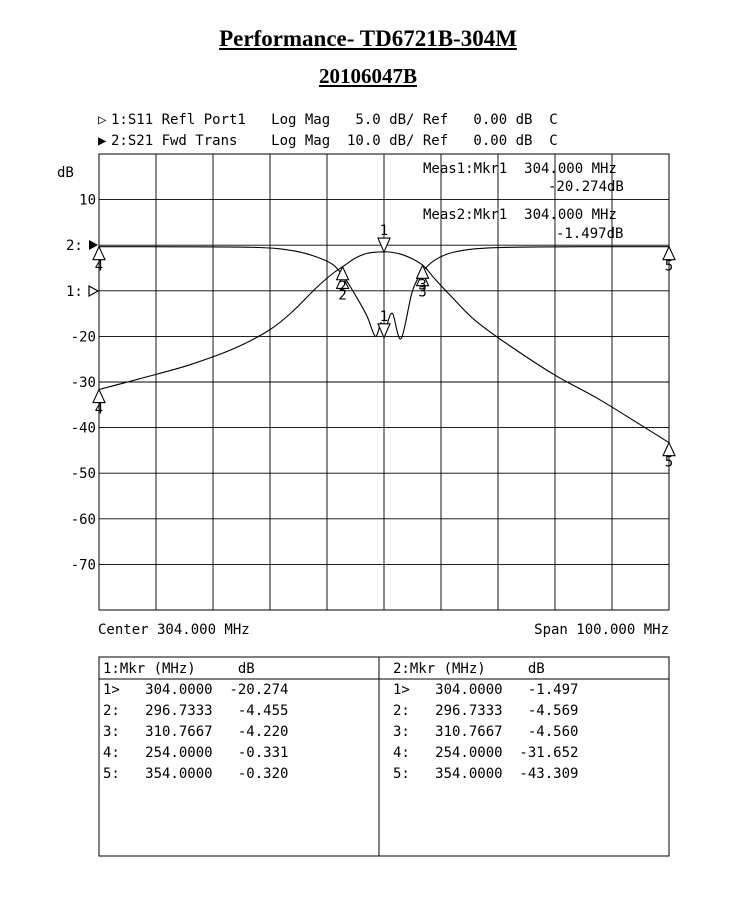  I want to click on marker-s21-4: 4, so click(99, 403).